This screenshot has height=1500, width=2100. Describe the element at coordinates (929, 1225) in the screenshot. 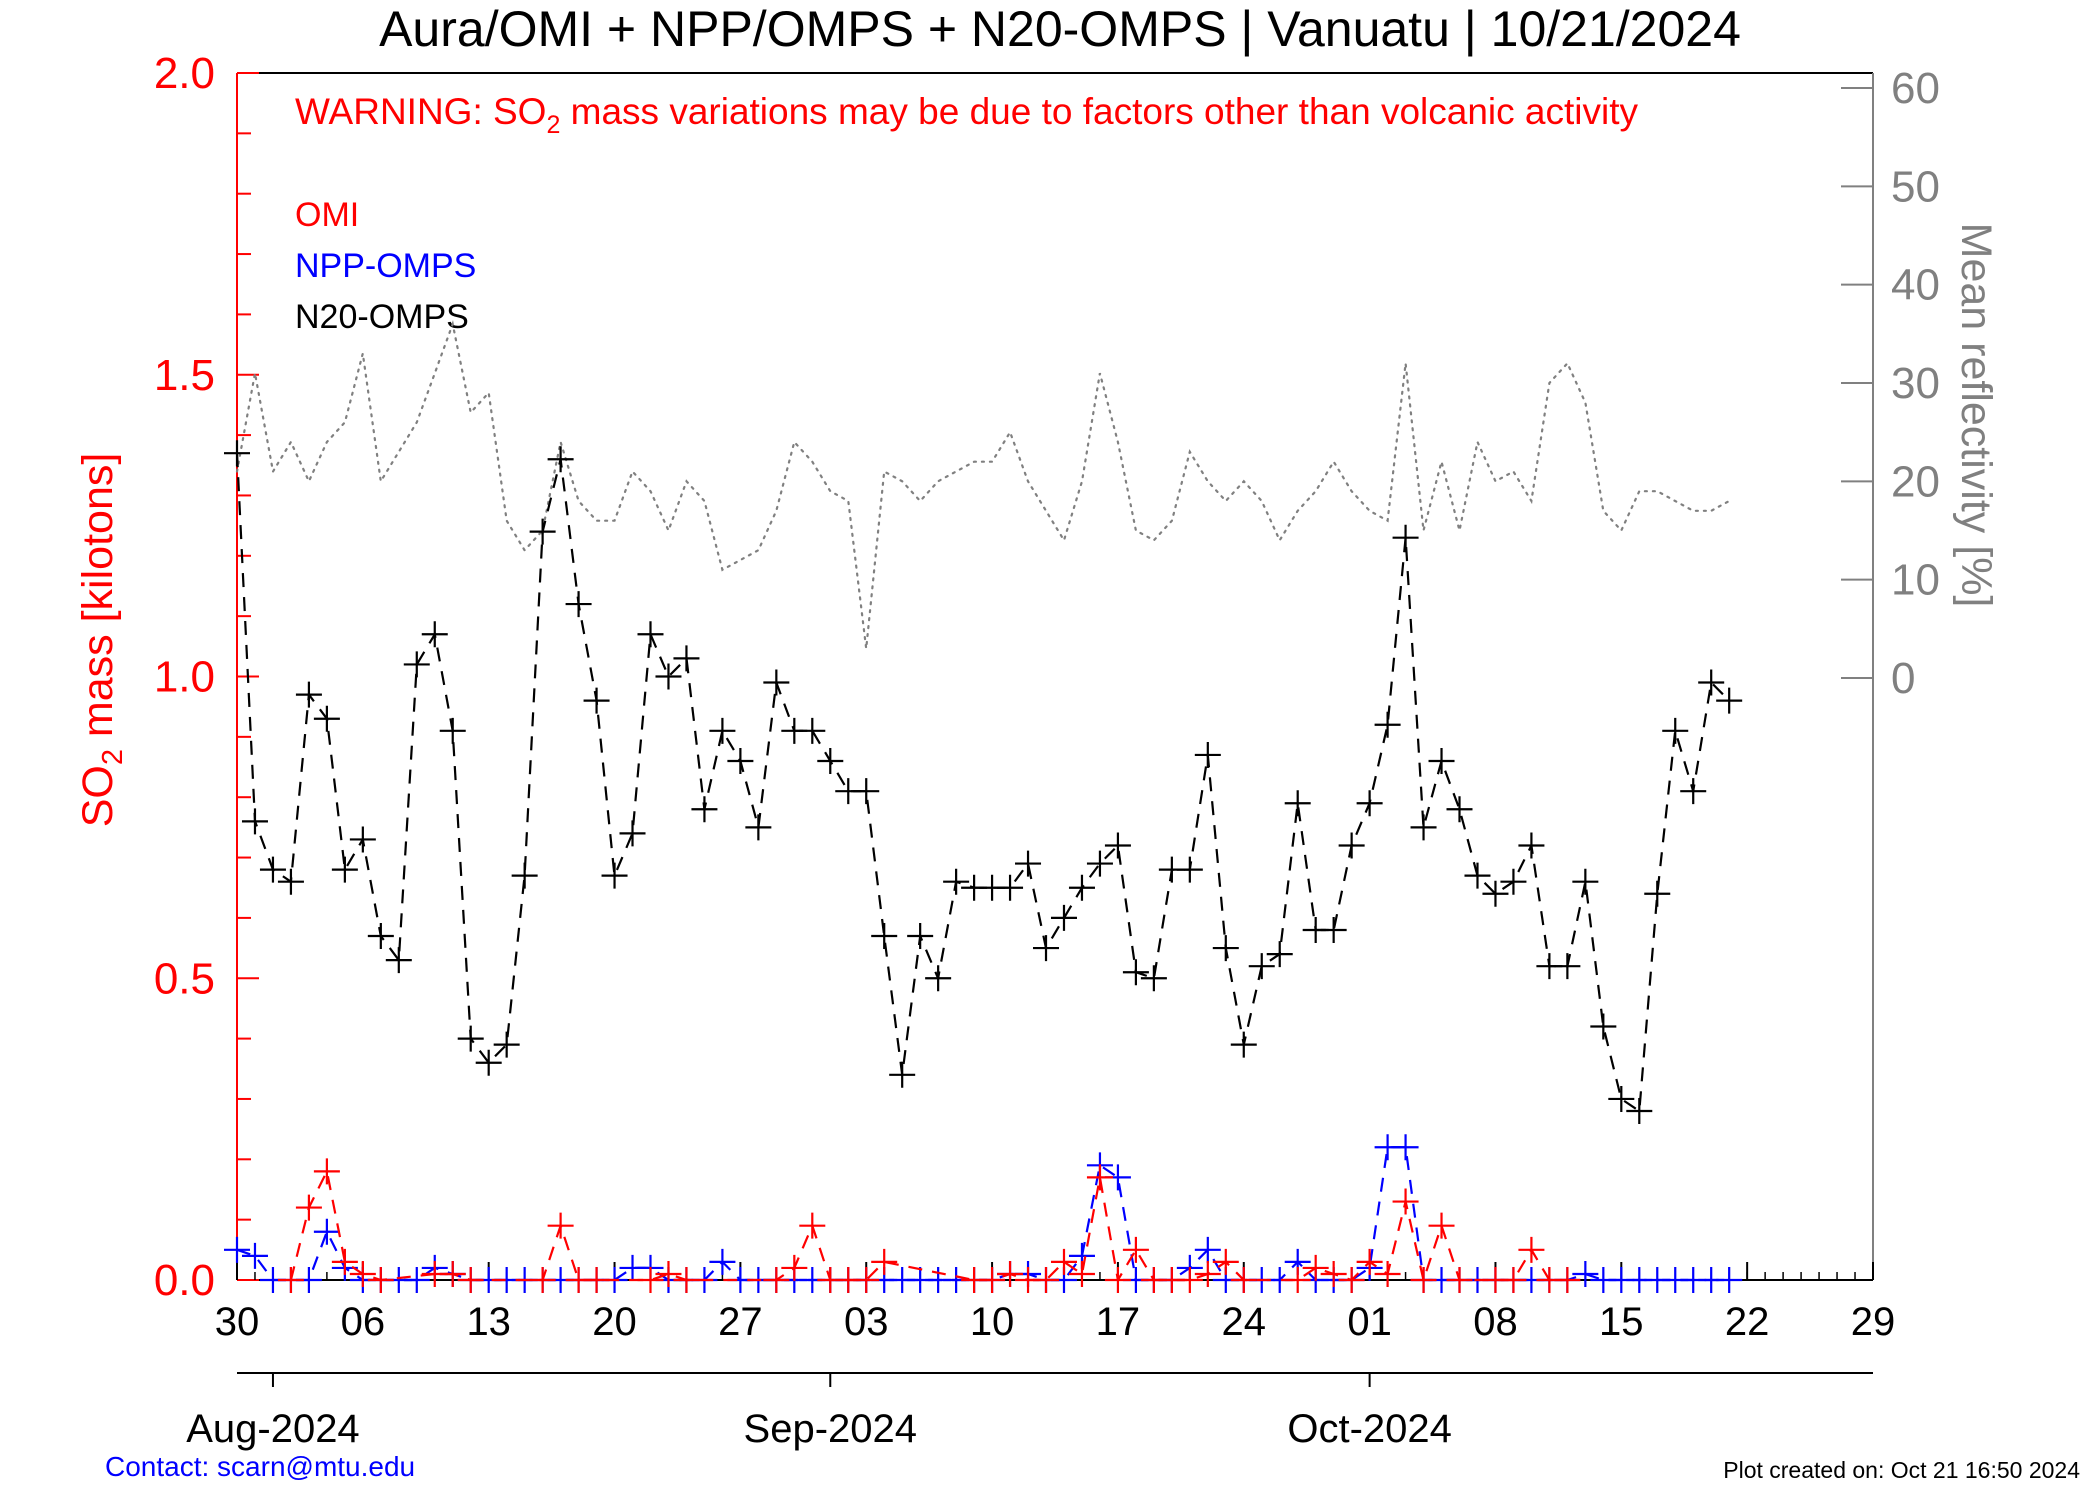

I see `series-omi` at that location.